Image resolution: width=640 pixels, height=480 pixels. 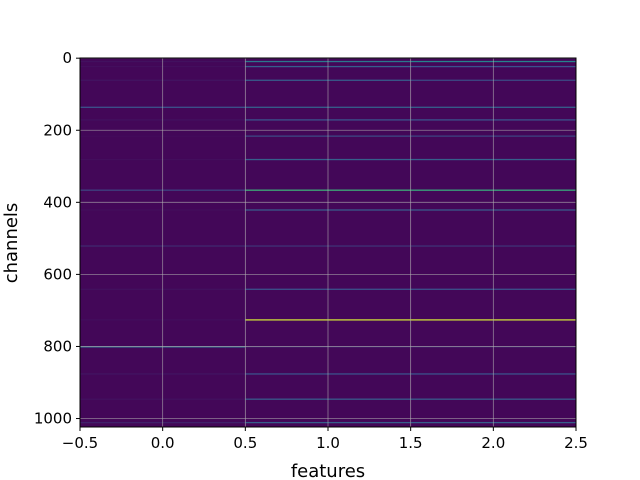 What do you see at coordinates (11, 243) in the screenshot?
I see `y-axis-title: channels` at bounding box center [11, 243].